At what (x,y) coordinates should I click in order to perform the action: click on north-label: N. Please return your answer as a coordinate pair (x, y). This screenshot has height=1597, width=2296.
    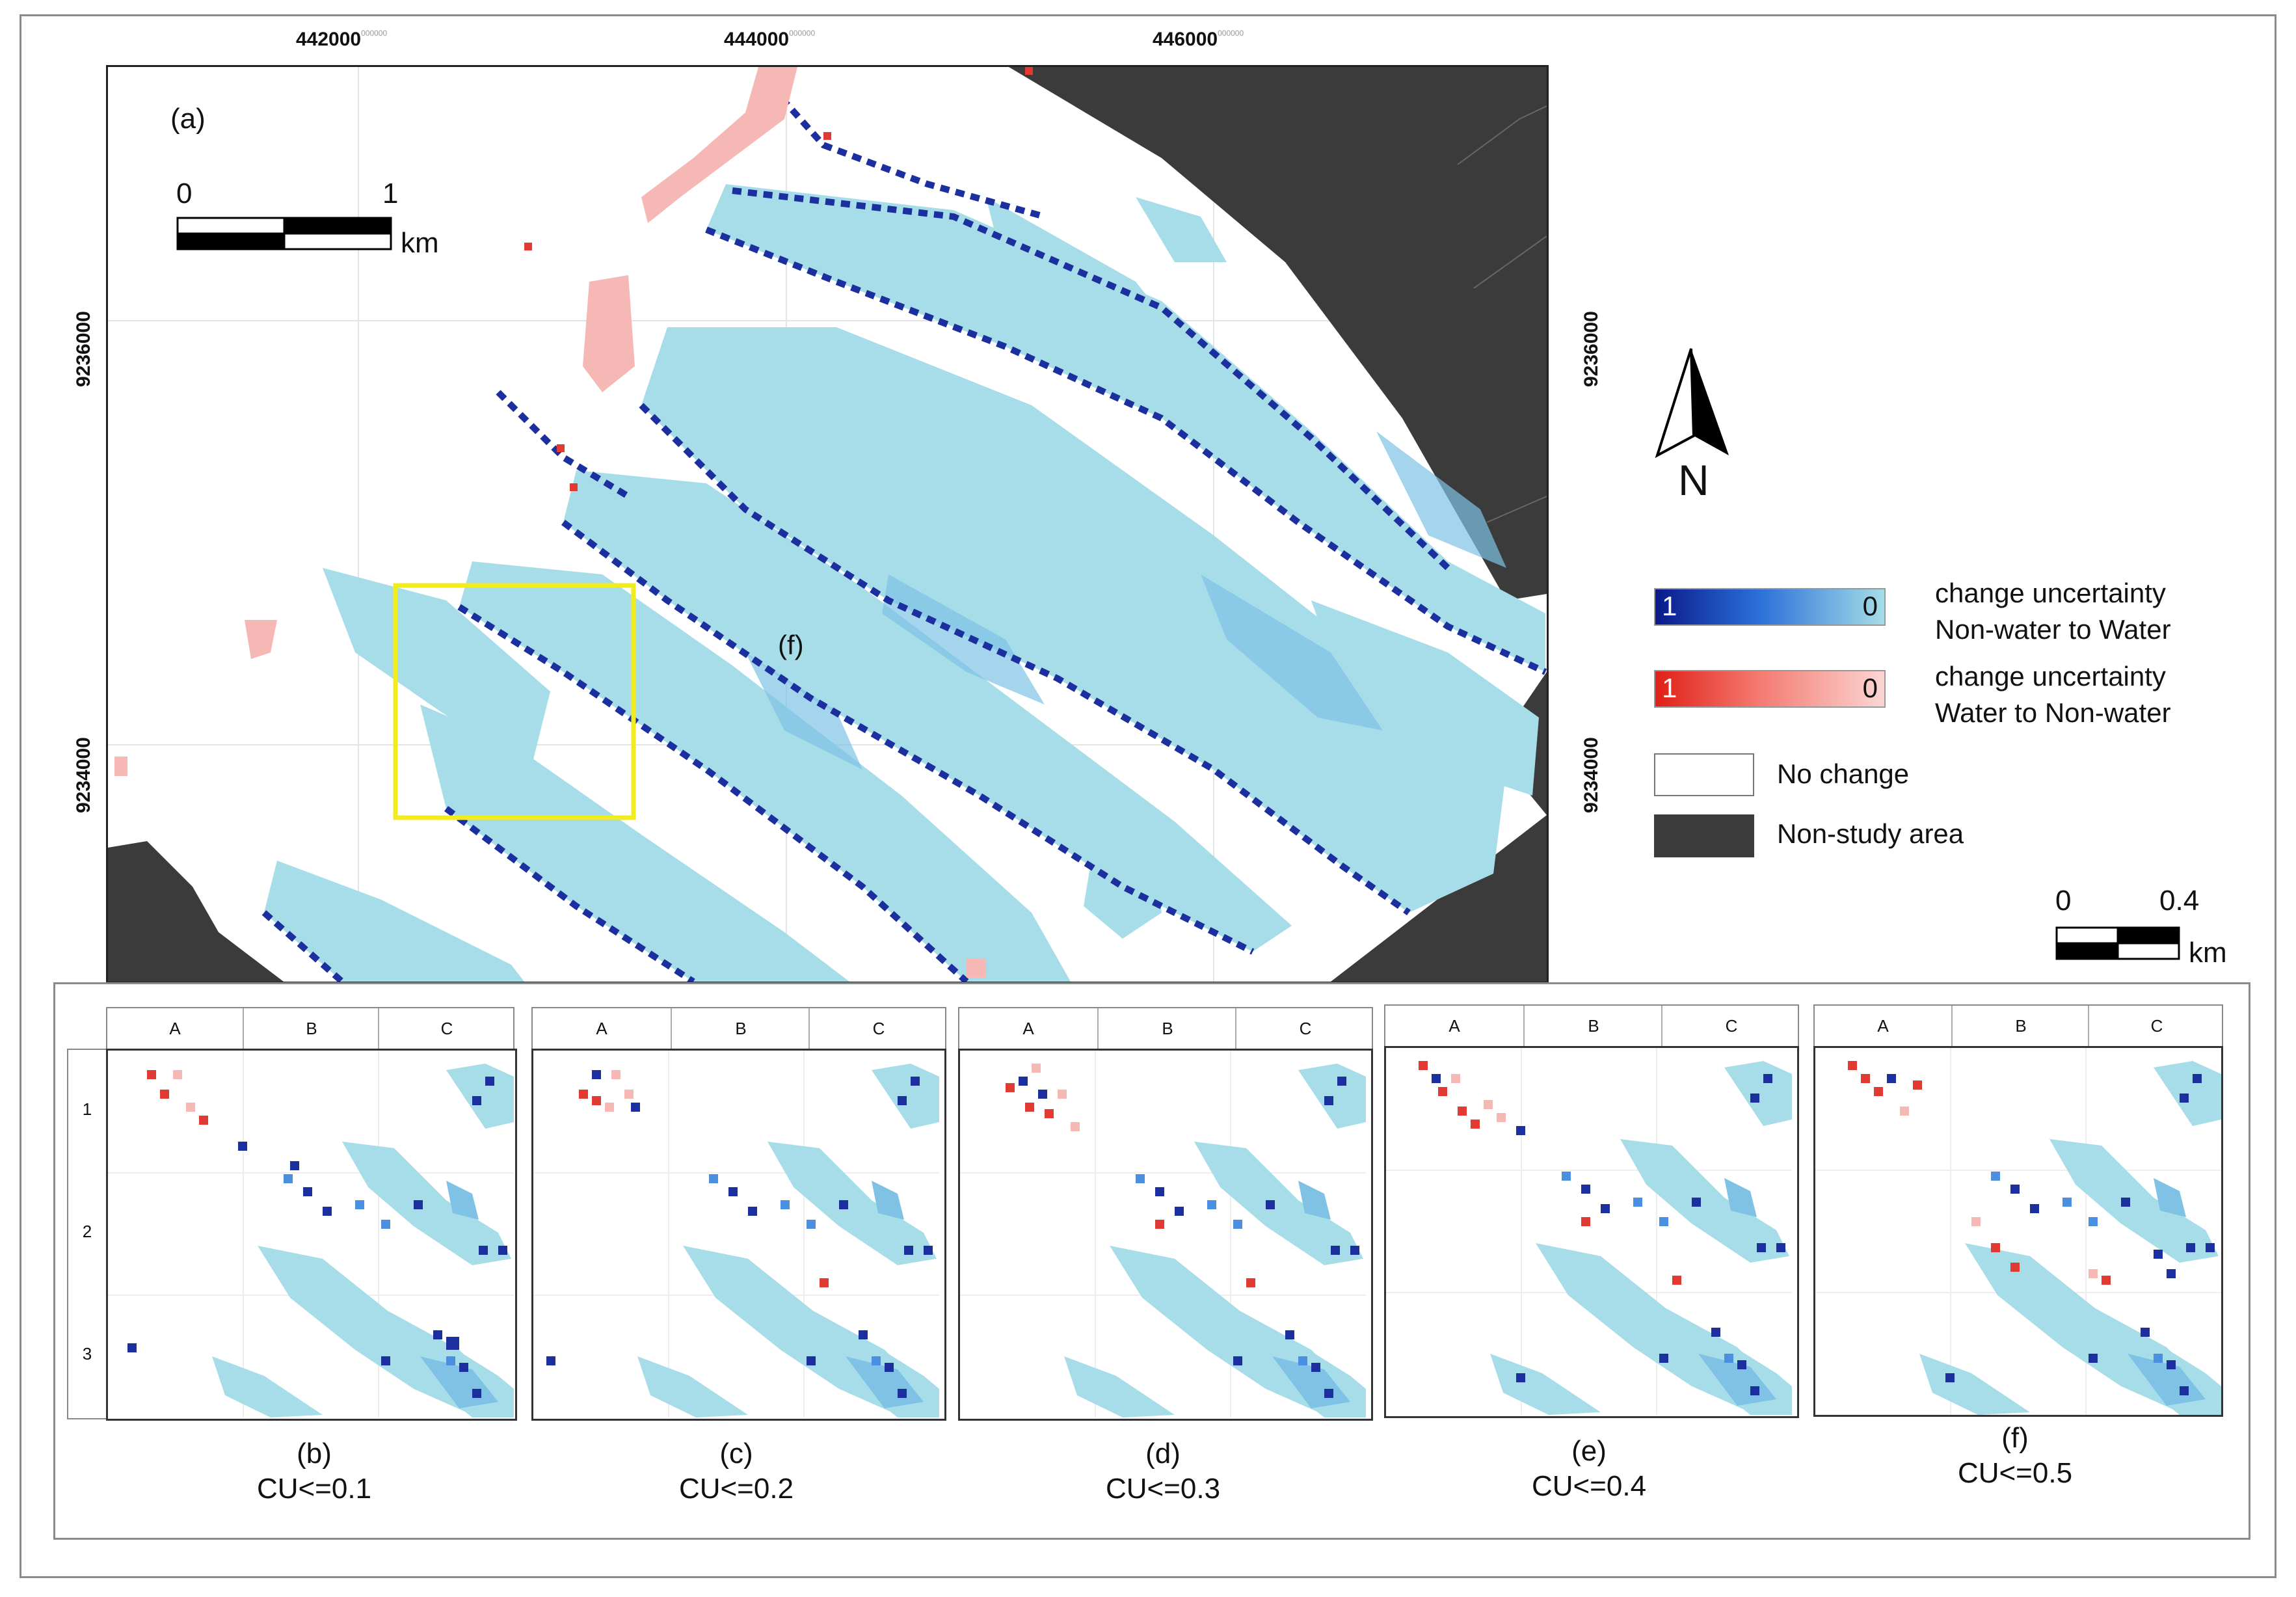
    Looking at the image, I should click on (1693, 480).